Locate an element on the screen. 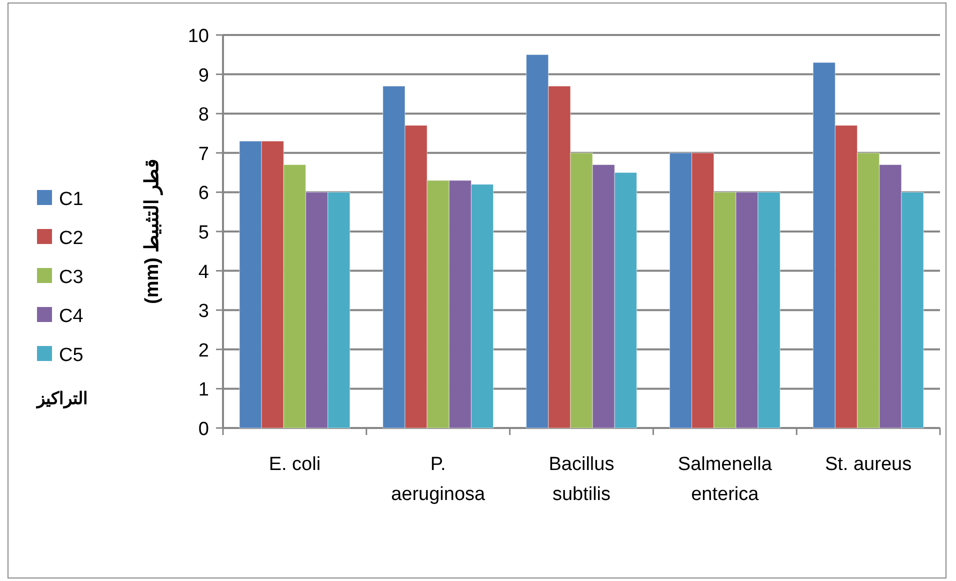 The height and width of the screenshot is (581, 956). x-tick-label: E. coli is located at coordinates (294, 464).